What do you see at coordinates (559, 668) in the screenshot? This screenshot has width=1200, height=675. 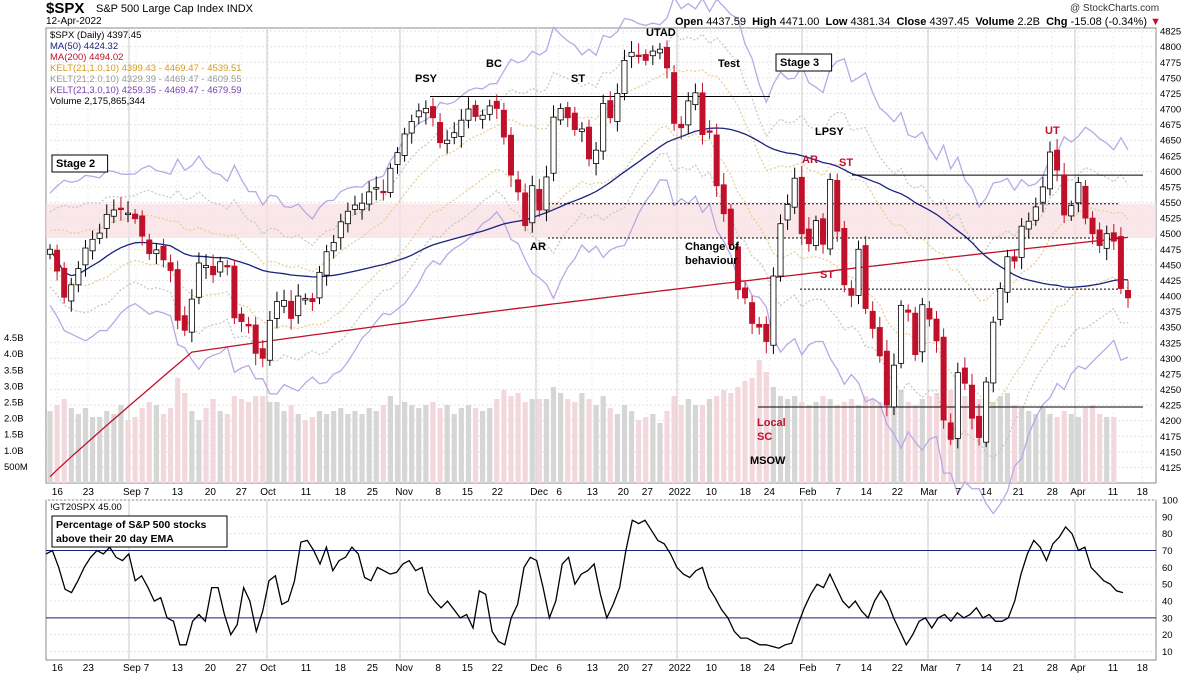 I see `x-tick-label: 6` at bounding box center [559, 668].